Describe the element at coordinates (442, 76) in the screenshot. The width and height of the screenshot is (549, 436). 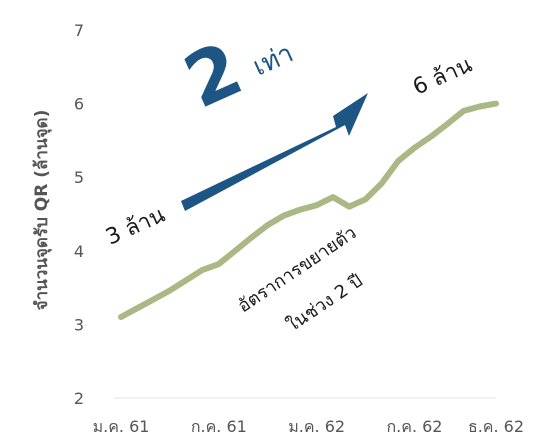
I see `end-callout: 6 ล้าน` at that location.